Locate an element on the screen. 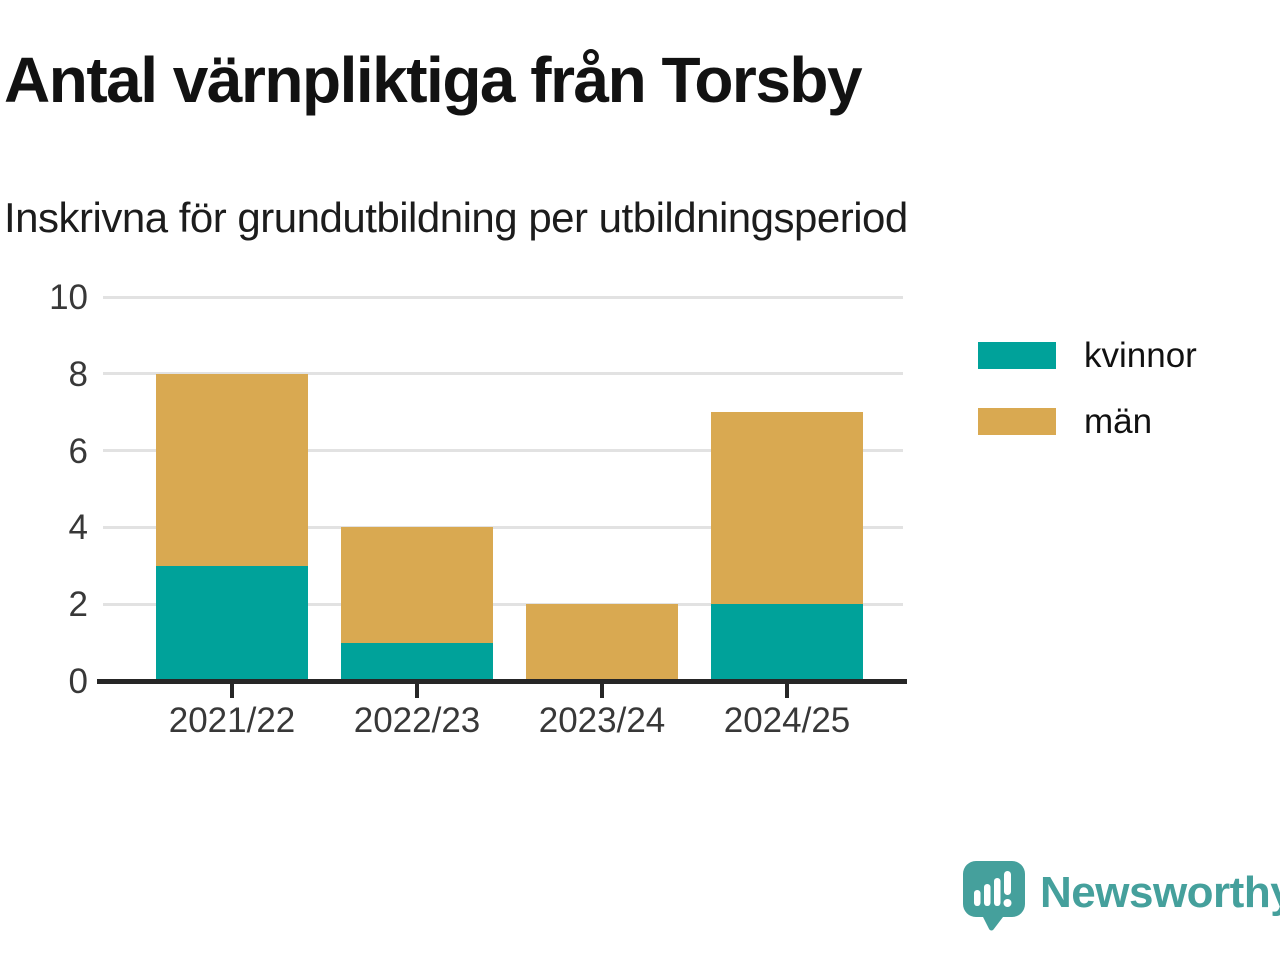 This screenshot has width=1280, height=960. bar-segment-män-2022/23 is located at coordinates (417, 585).